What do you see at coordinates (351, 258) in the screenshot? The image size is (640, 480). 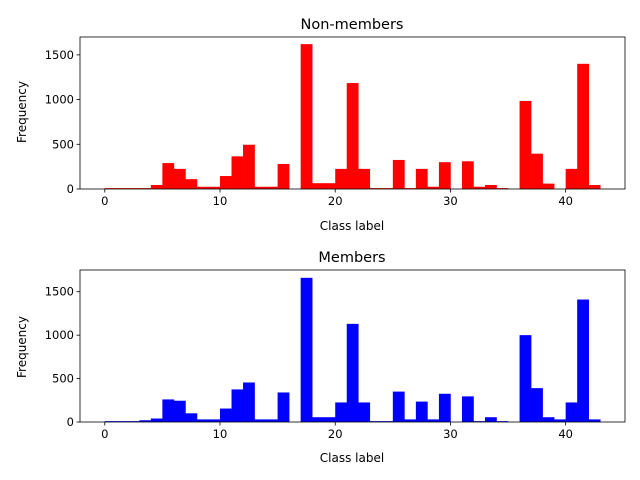 I see `chart-title: Members` at bounding box center [351, 258].